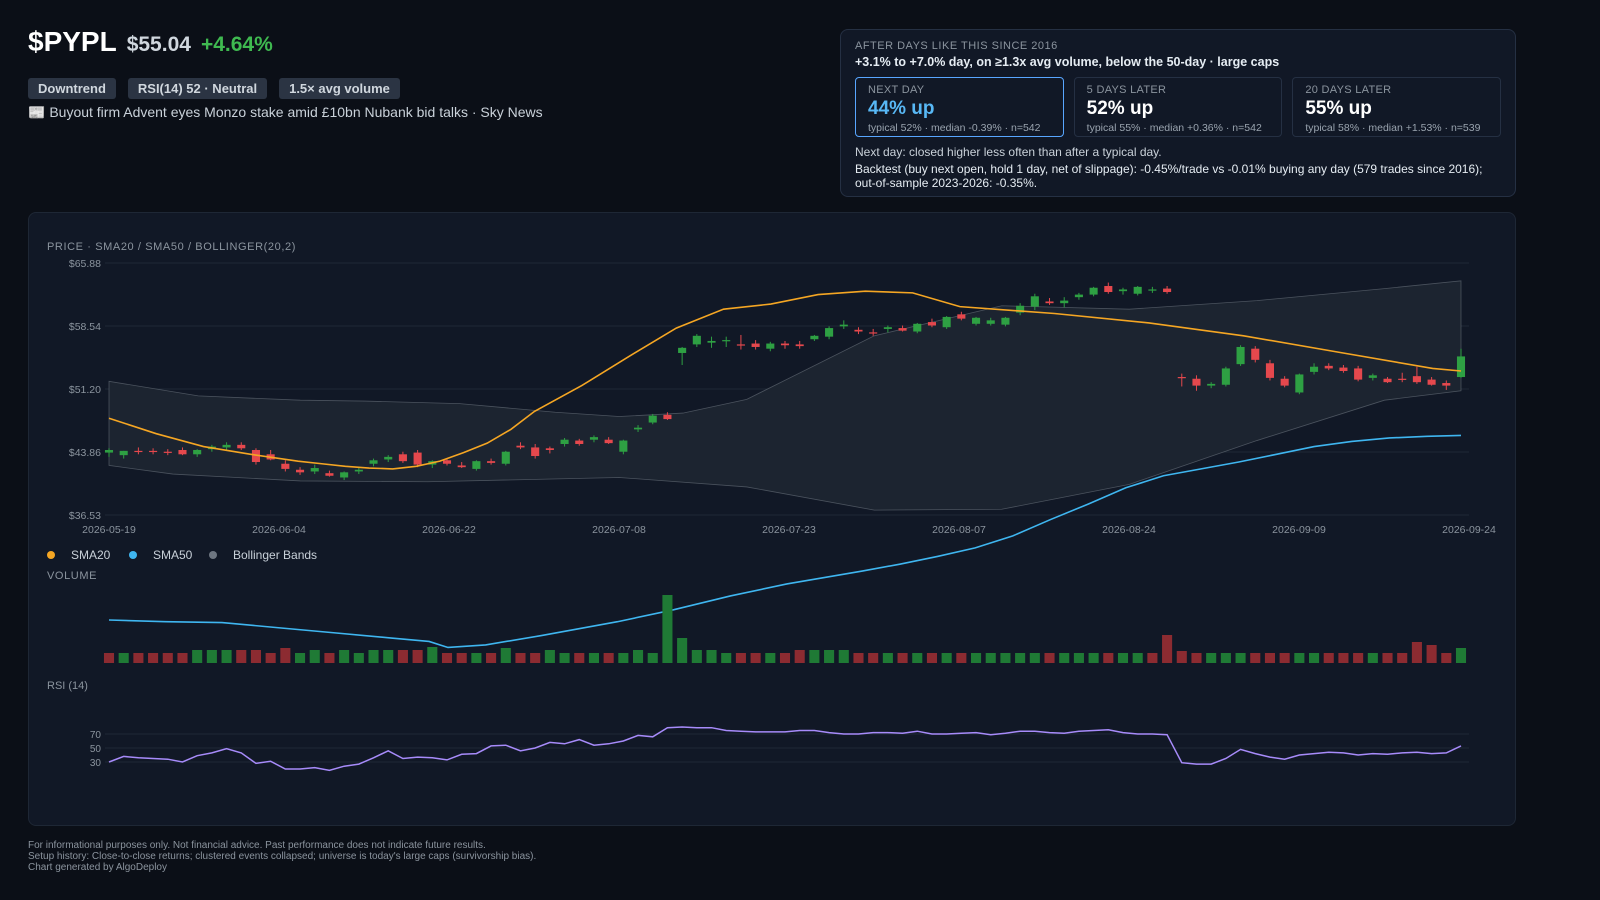 The height and width of the screenshot is (900, 1600). What do you see at coordinates (72, 88) in the screenshot?
I see `trend-badge: Downtrend` at bounding box center [72, 88].